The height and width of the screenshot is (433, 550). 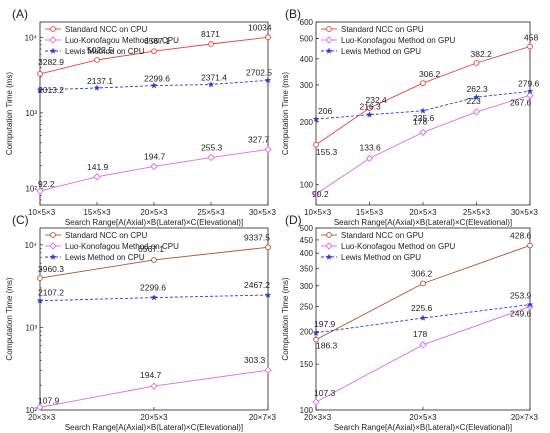 I want to click on data-label: 279.6, so click(x=529, y=83).